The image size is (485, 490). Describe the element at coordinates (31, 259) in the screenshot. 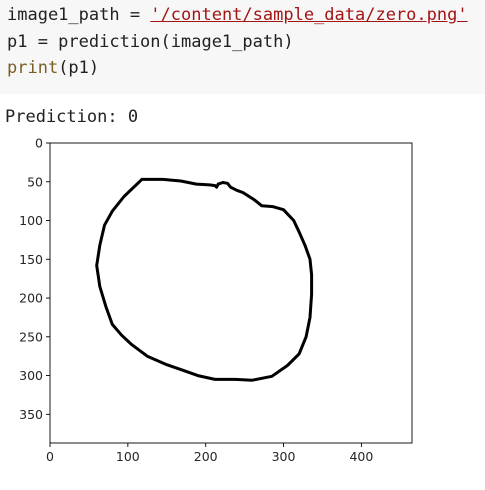

I see `y-tick-label: 150` at that location.